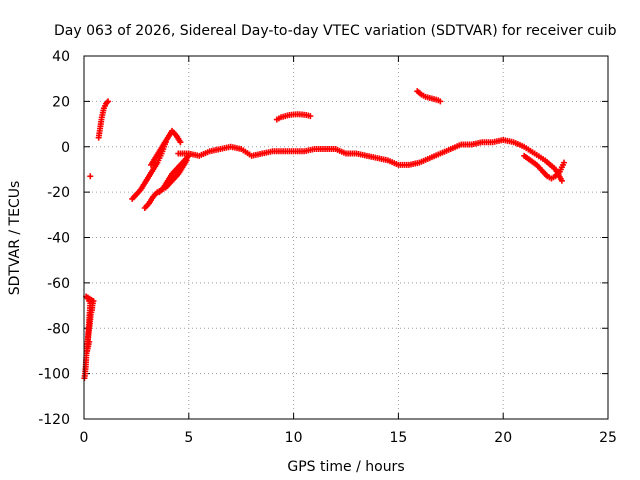 The image size is (640, 480). What do you see at coordinates (608, 438) in the screenshot?
I see `x-tick-label: 25` at bounding box center [608, 438].